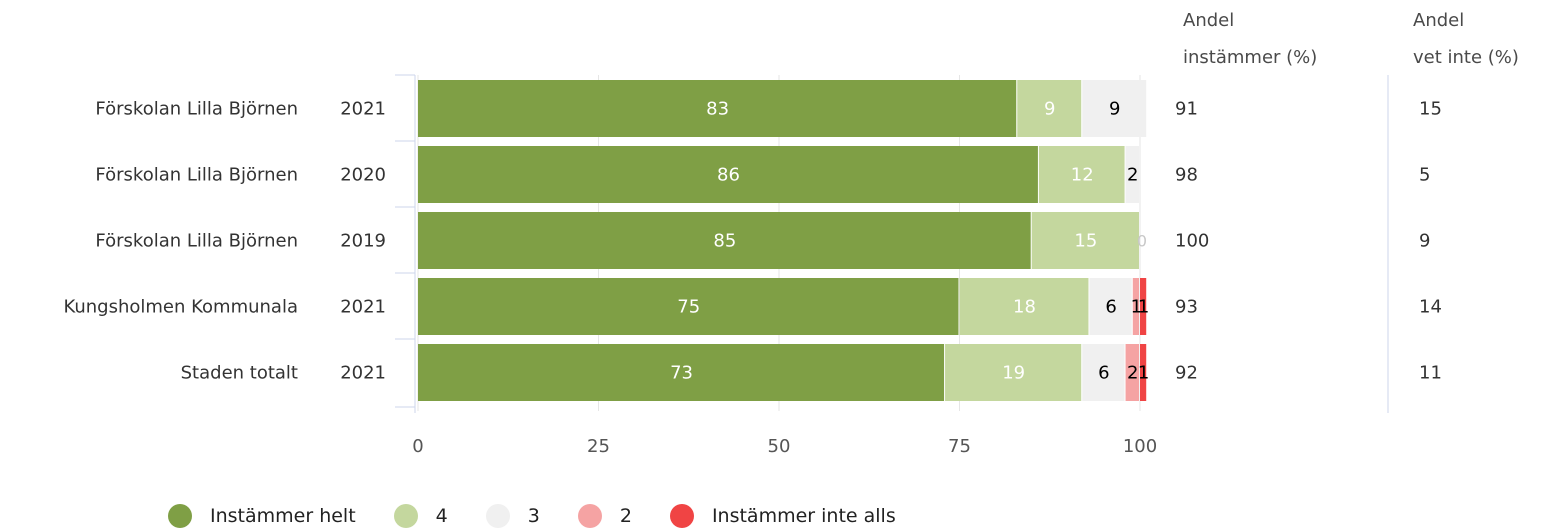  What do you see at coordinates (779, 446) in the screenshot?
I see `x-tick-label: 50` at bounding box center [779, 446].